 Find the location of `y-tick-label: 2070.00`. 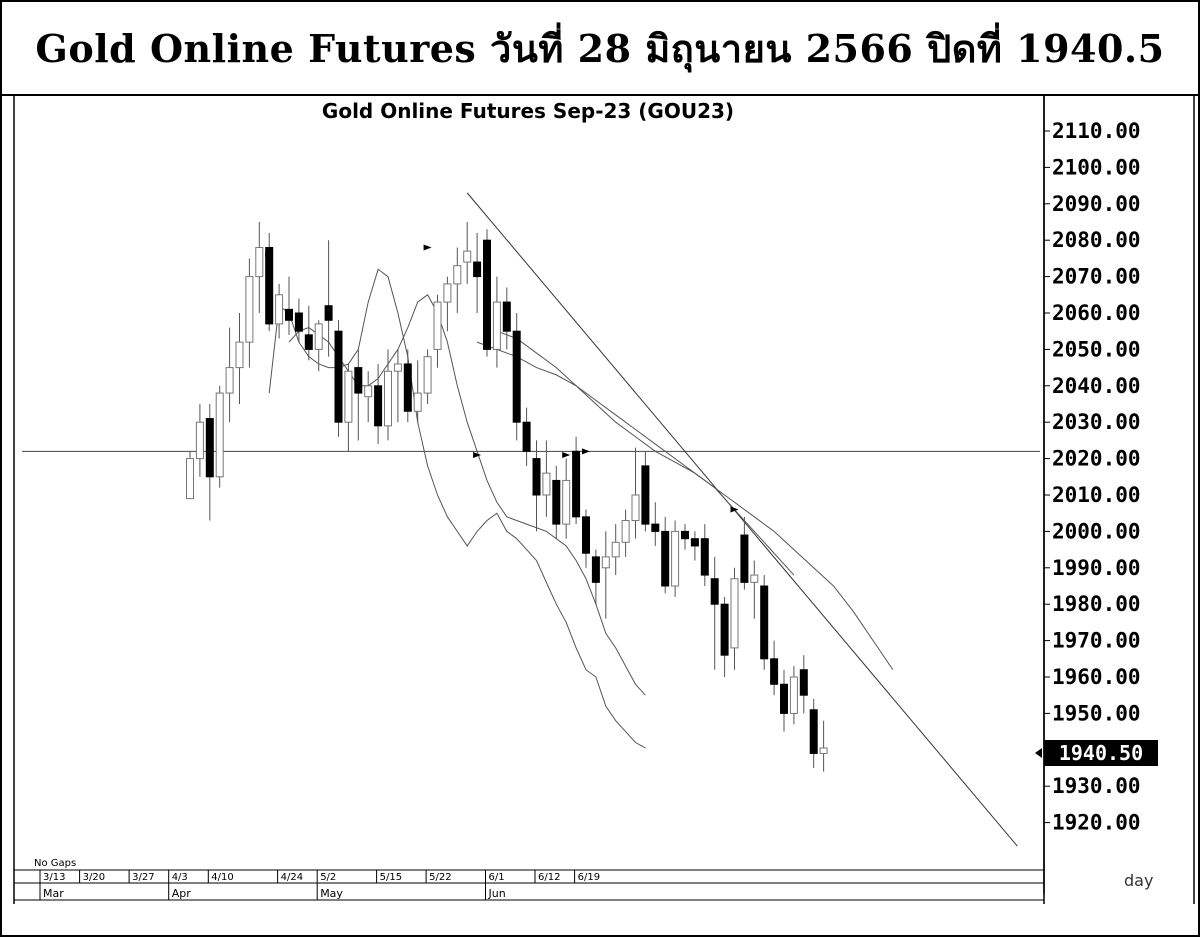

y-tick-label: 2070.00 is located at coordinates (1096, 277).